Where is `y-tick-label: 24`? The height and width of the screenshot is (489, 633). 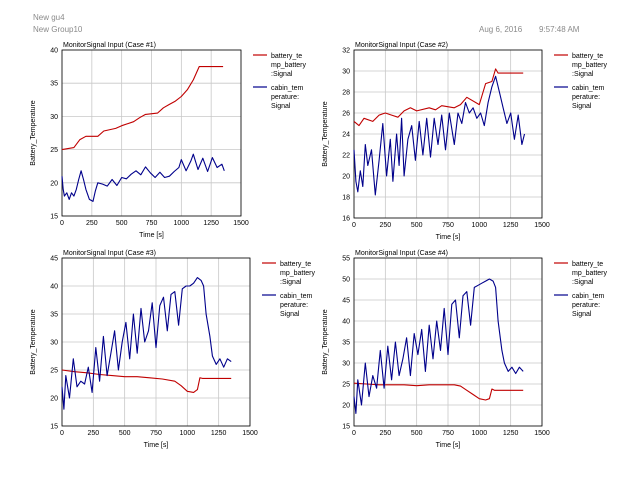 y-tick-label: 24 is located at coordinates (346, 135).